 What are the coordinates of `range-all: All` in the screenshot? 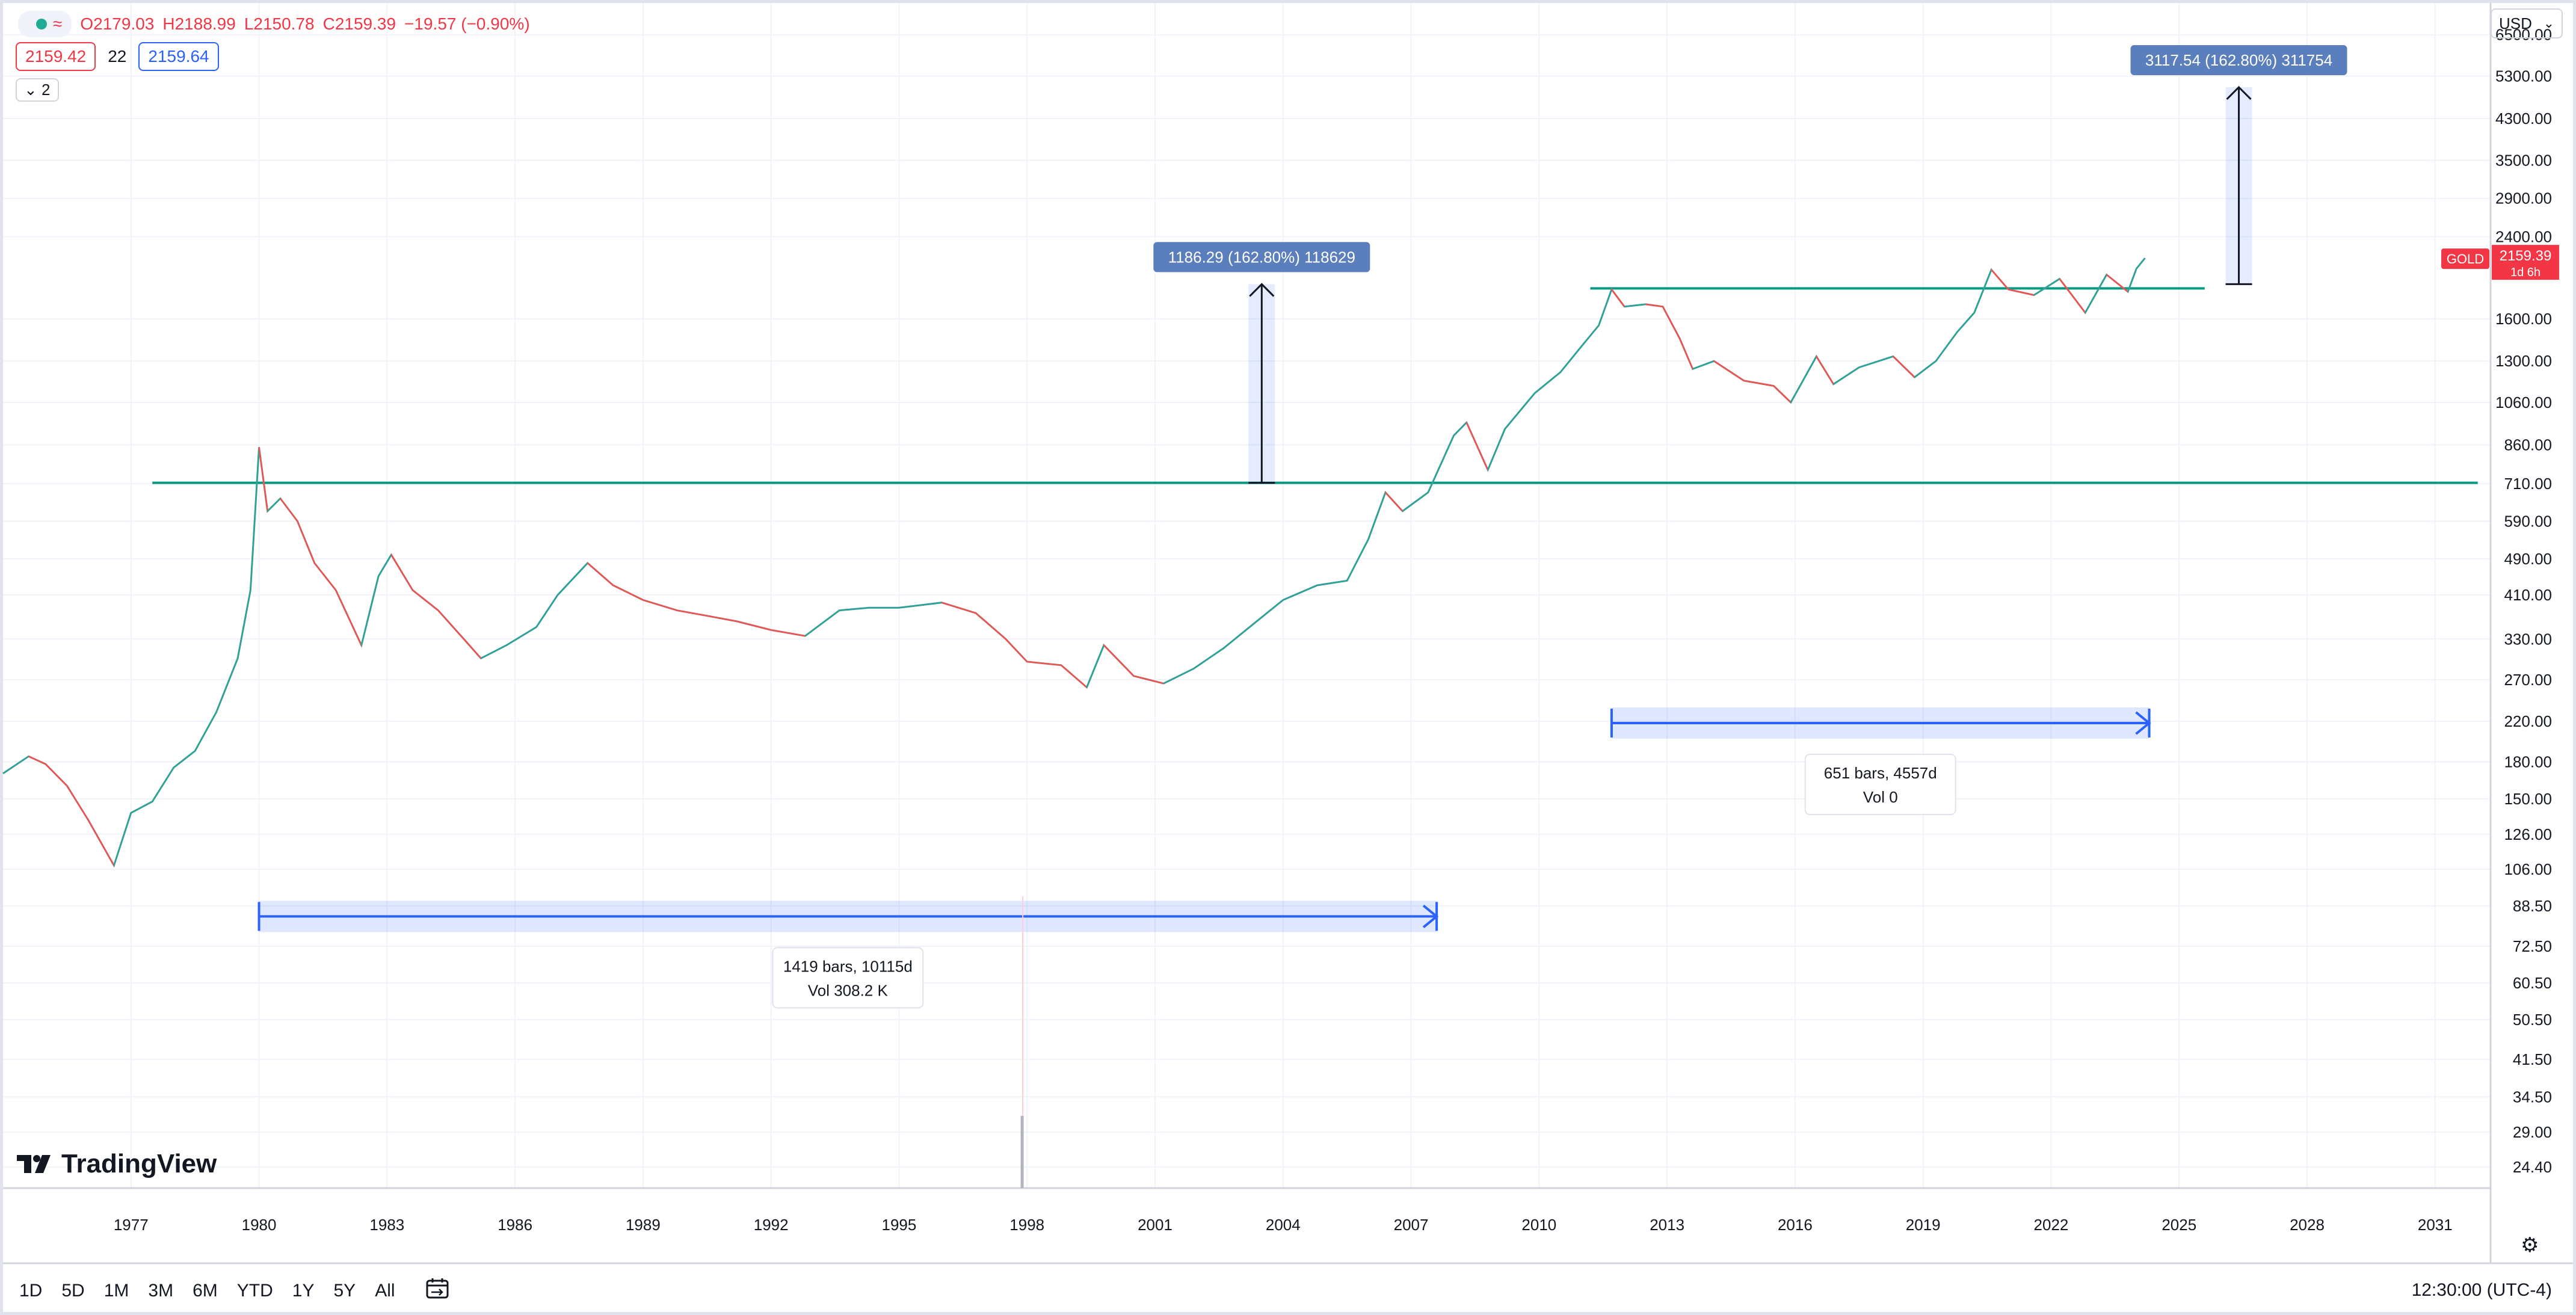 It's located at (385, 1291).